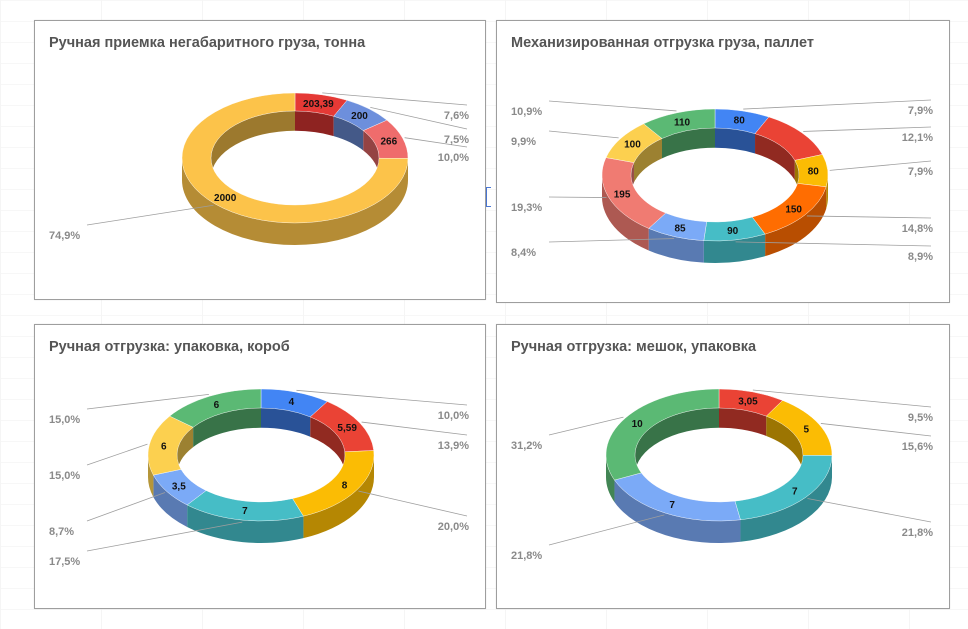 This screenshot has width=968, height=629. What do you see at coordinates (292, 402) in the screenshot?
I see `slice-value-label: 4` at bounding box center [292, 402].